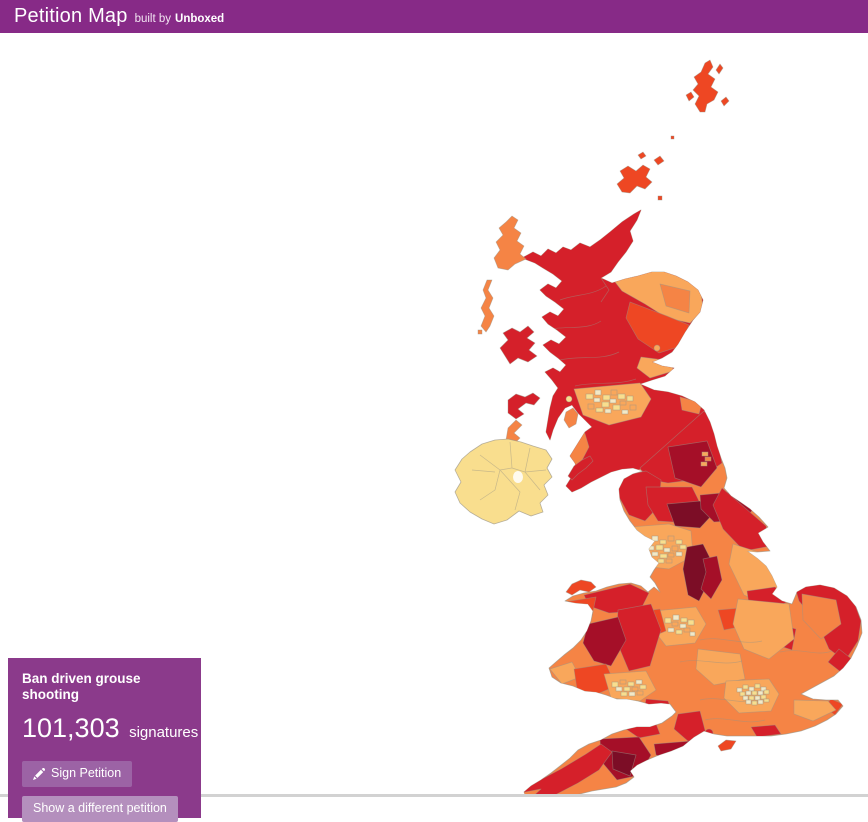  What do you see at coordinates (657, 348) in the screenshot?
I see `region-dundee` at bounding box center [657, 348].